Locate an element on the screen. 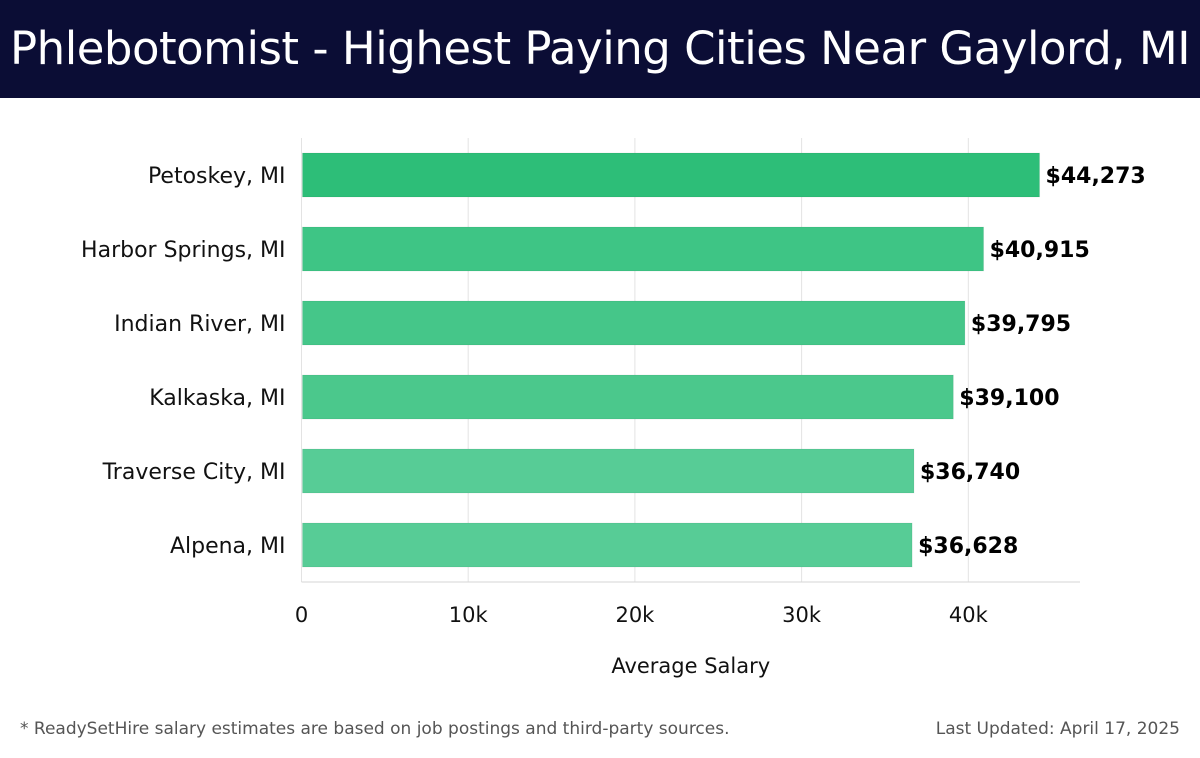 The image size is (1200, 758). value-label: $36,628 is located at coordinates (968, 546).